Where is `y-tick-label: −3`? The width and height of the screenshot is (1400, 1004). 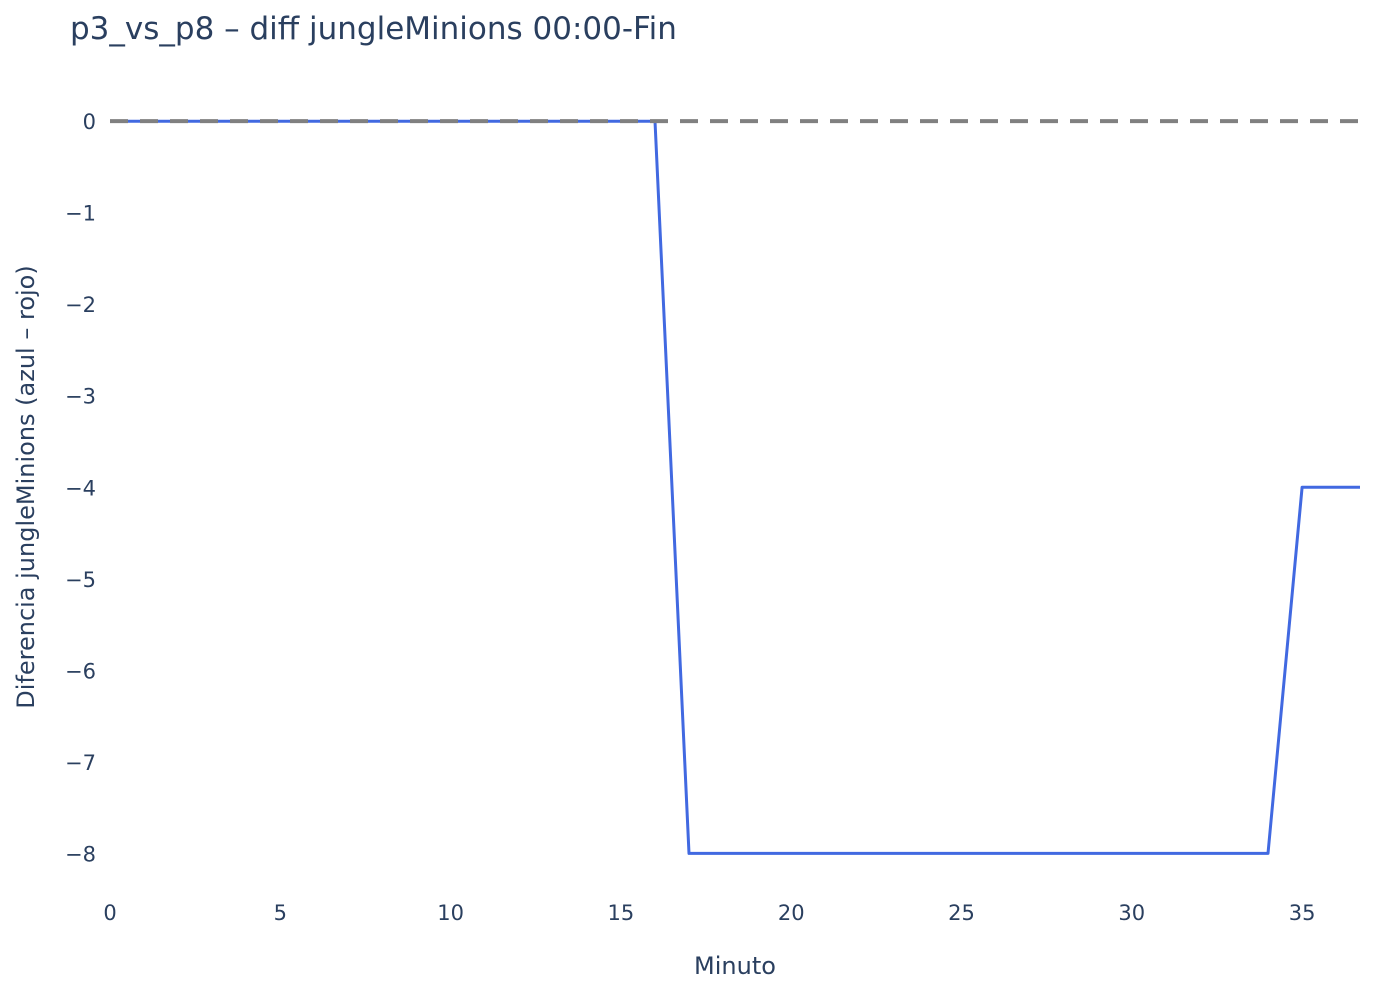 y-tick-label: −3 is located at coordinates (80, 397).